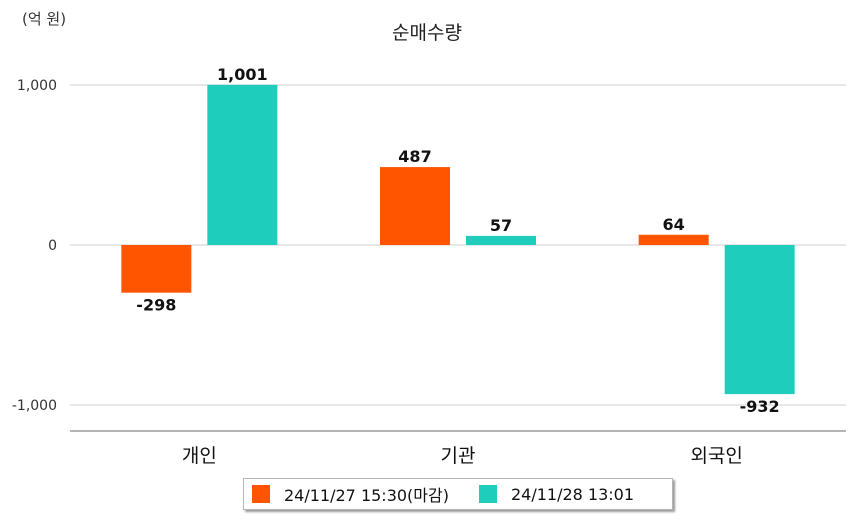 Image resolution: width=854 pixels, height=520 pixels. Describe the element at coordinates (44, 19) in the screenshot. I see `unit-label: (억 원)` at that location.